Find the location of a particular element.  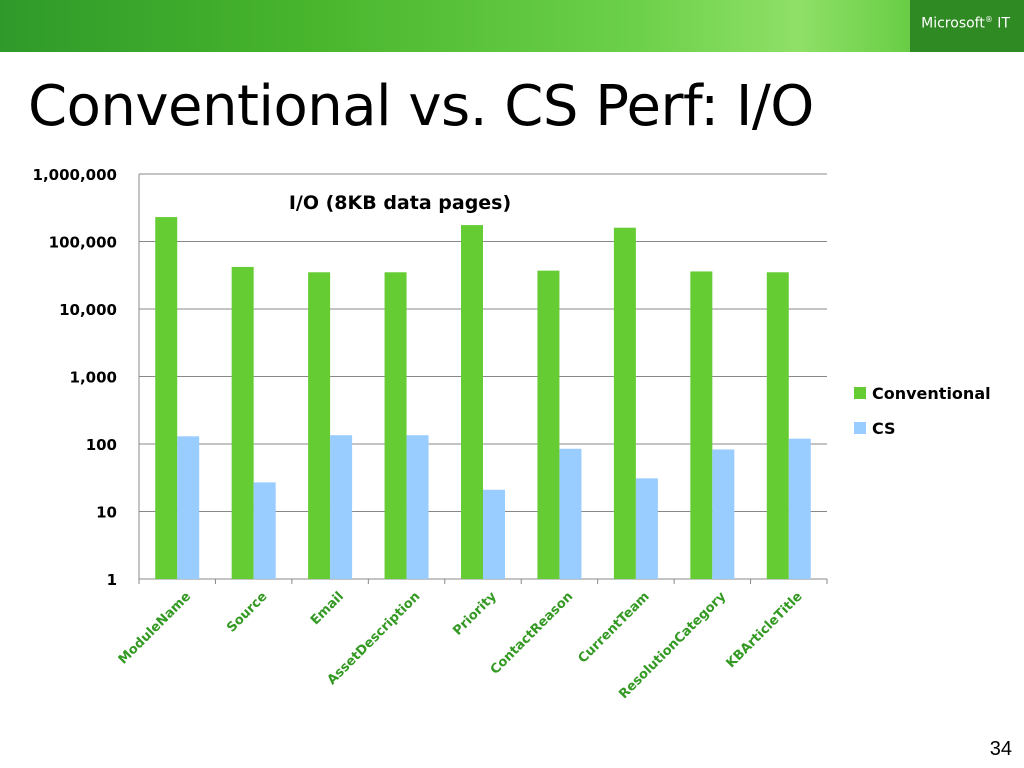

y-tick-label: 1,000 is located at coordinates (93, 378).